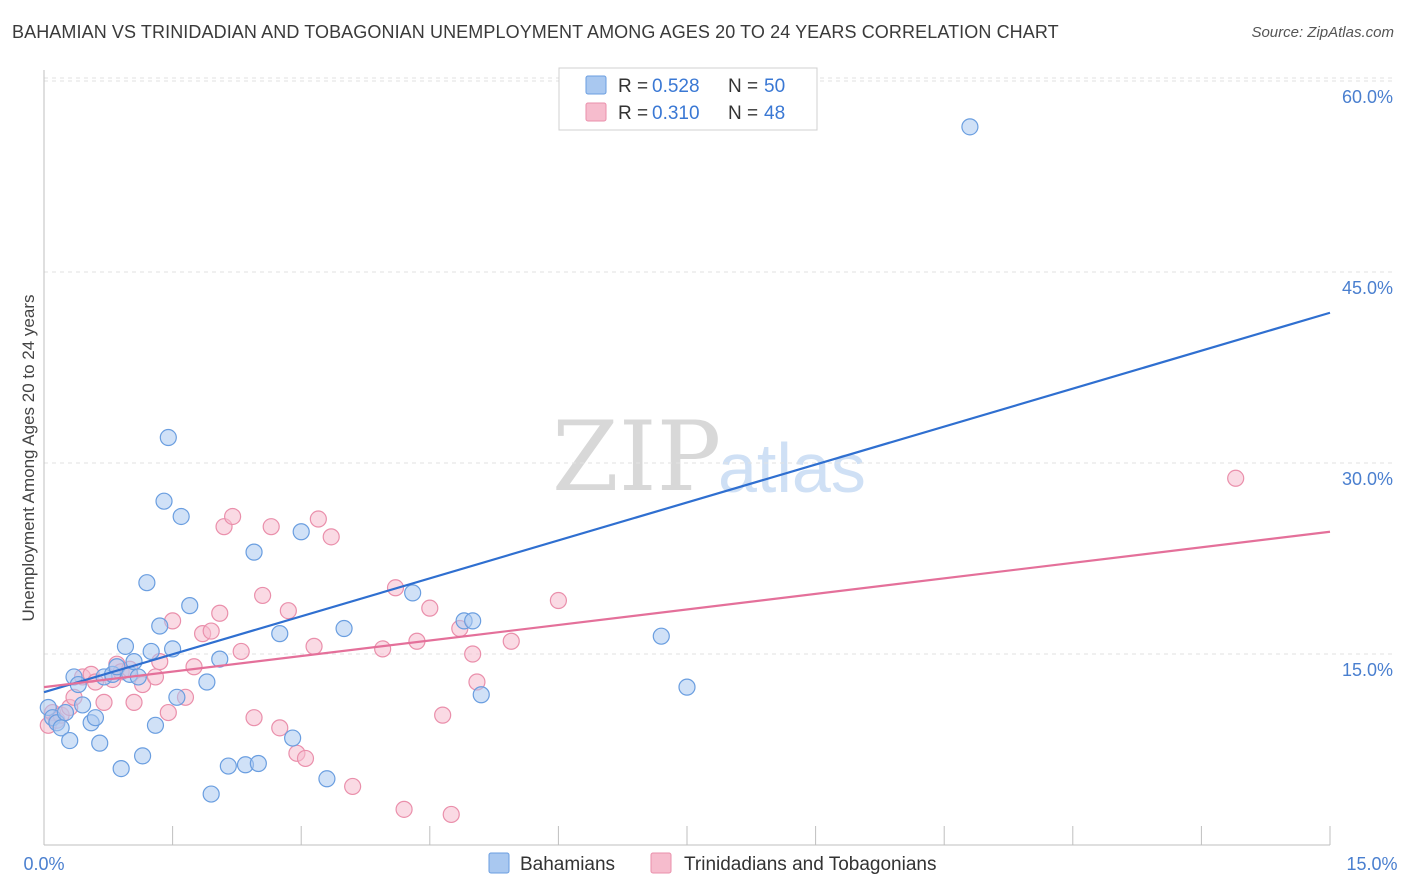  What do you see at coordinates (774, 113) in the screenshot?
I see `legend-n-value-2: 48` at bounding box center [774, 113].